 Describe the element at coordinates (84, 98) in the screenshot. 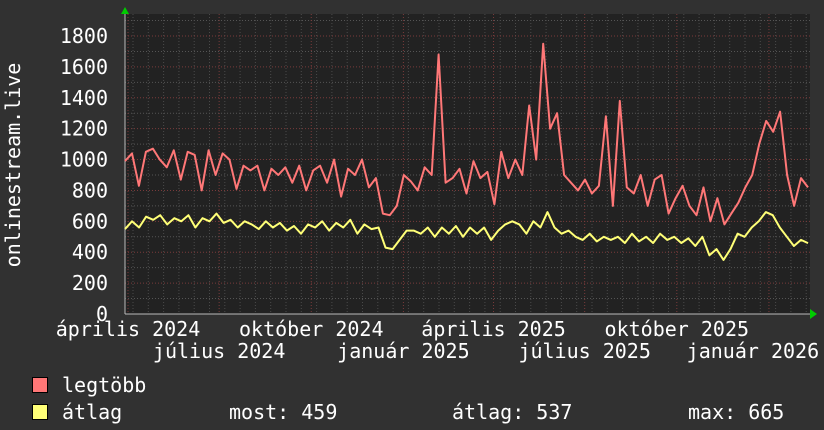

I see `y-tick-label: 1400` at that location.